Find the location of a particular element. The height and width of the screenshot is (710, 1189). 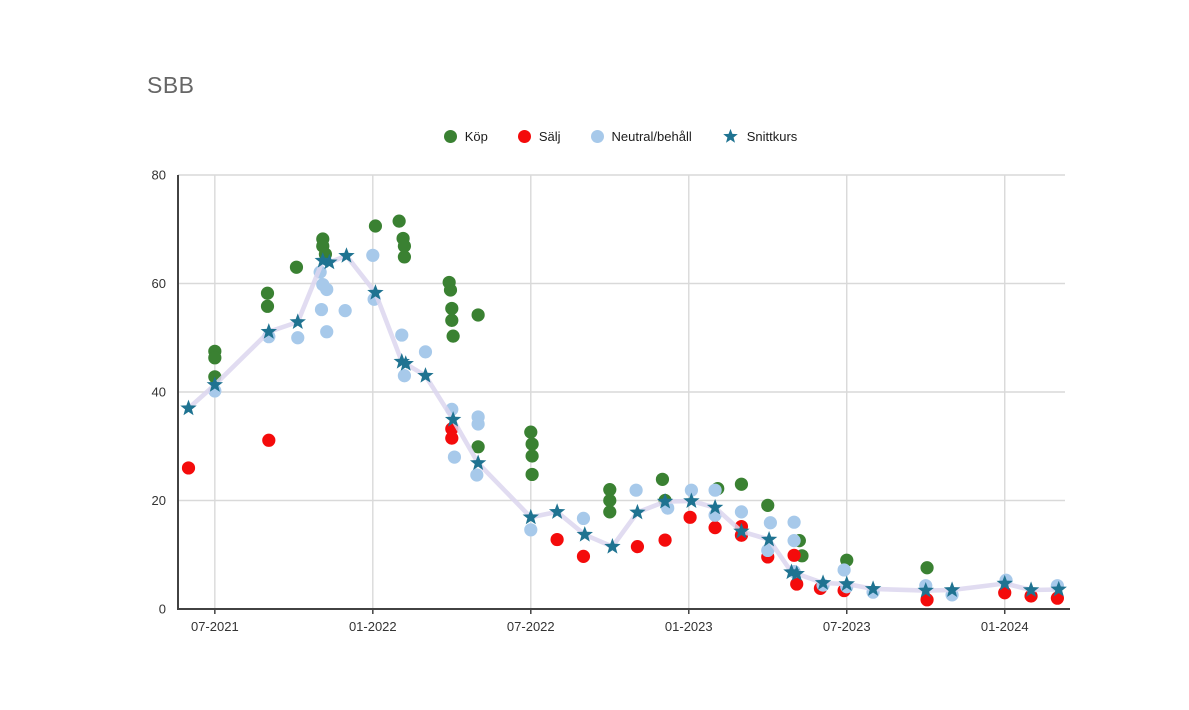

legend-label-kop: Köp is located at coordinates (476, 136).